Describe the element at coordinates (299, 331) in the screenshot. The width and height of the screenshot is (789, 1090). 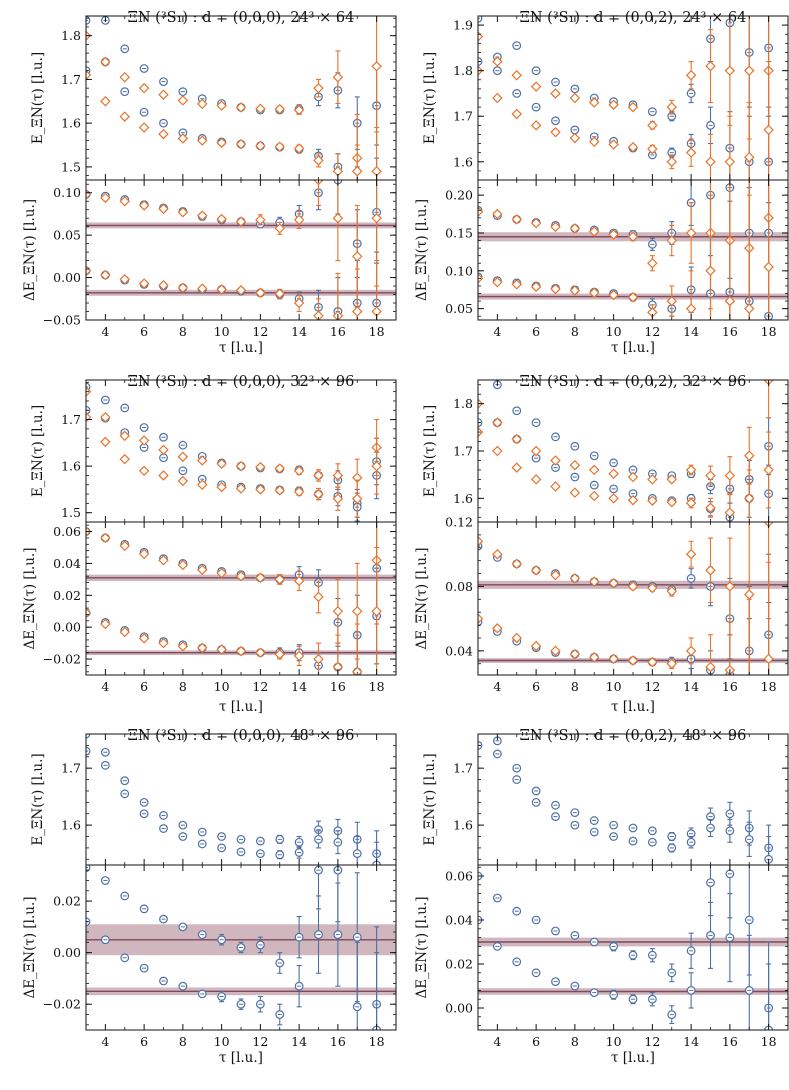
I see `x-tick-label: 14` at that location.